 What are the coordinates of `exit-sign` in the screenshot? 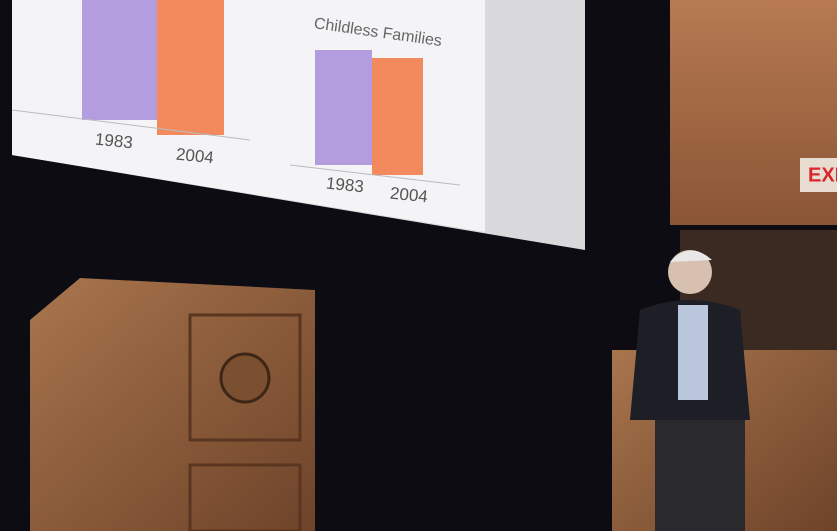 It's located at (818, 175).